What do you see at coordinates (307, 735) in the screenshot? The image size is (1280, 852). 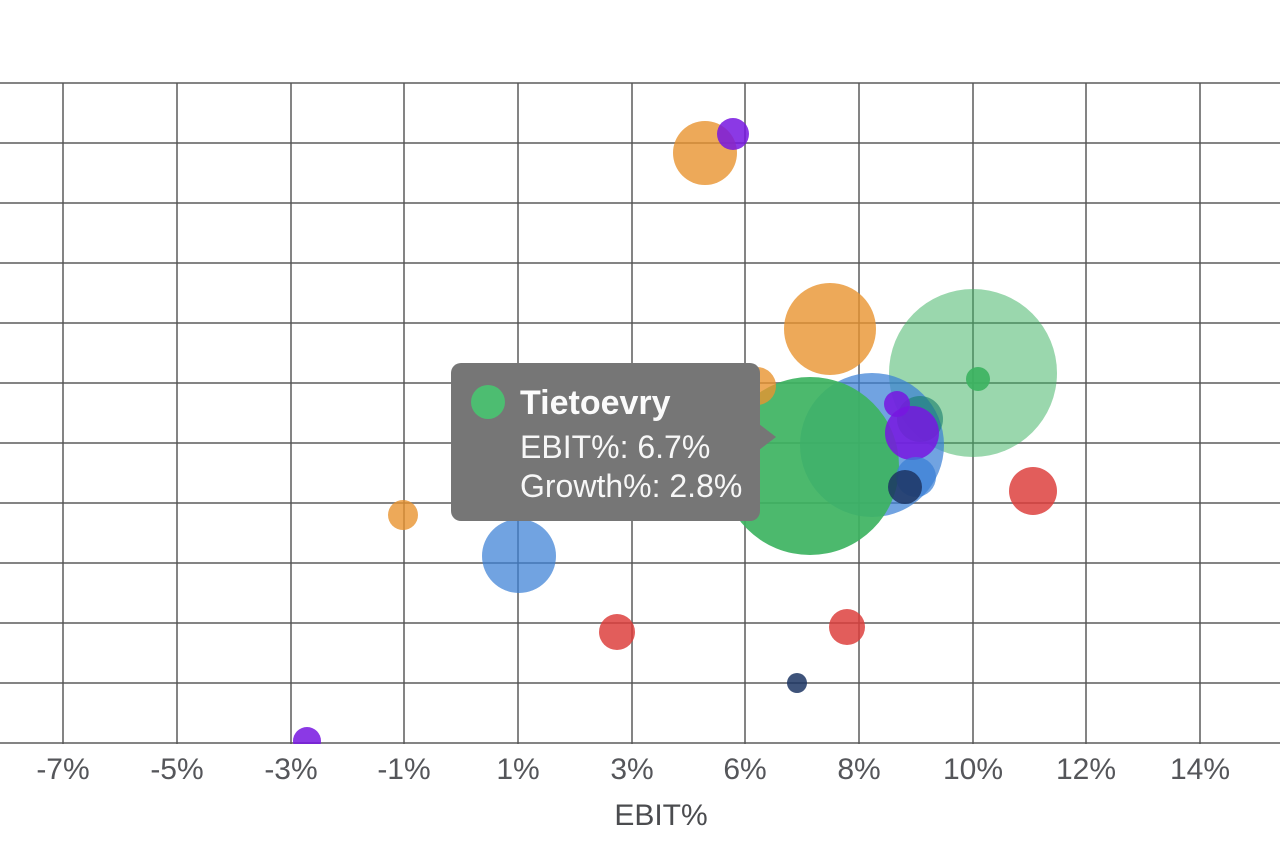 I see `bubble-purple-bottom` at bounding box center [307, 735].